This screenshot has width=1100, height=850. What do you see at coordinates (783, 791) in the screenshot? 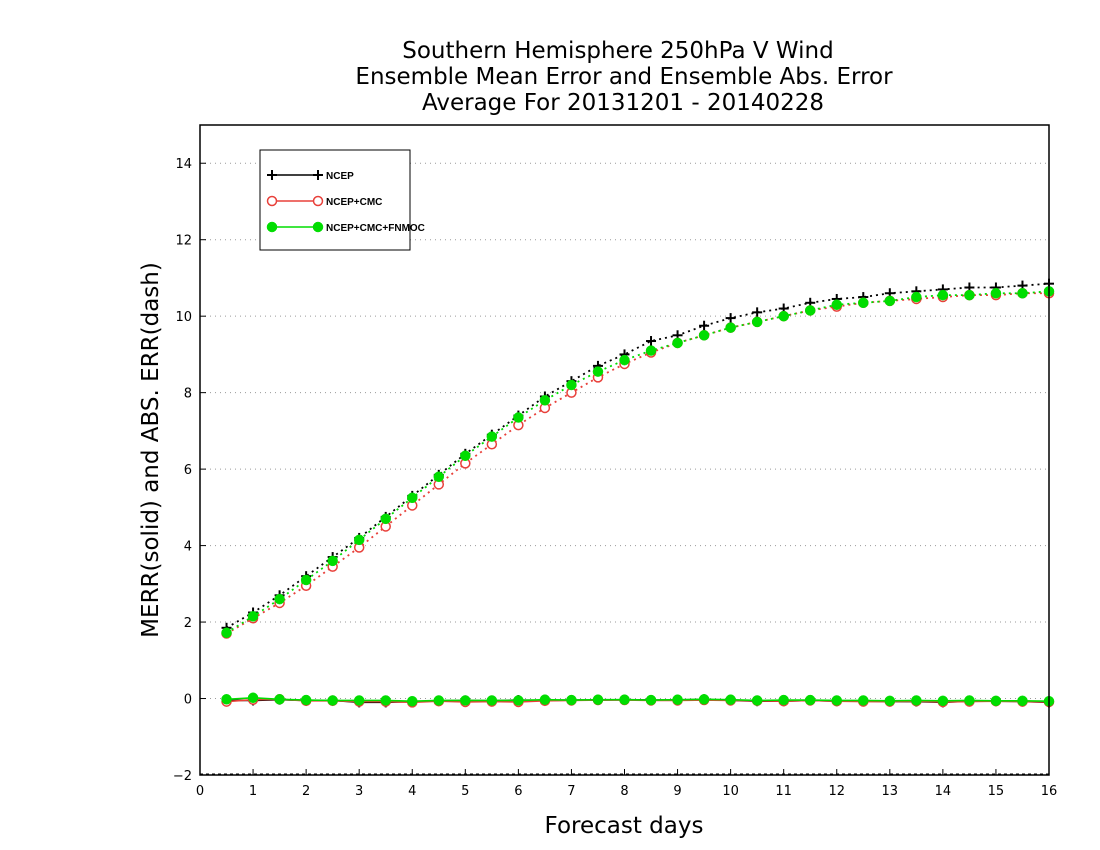
I see `x-tick-label: 11` at bounding box center [783, 791].